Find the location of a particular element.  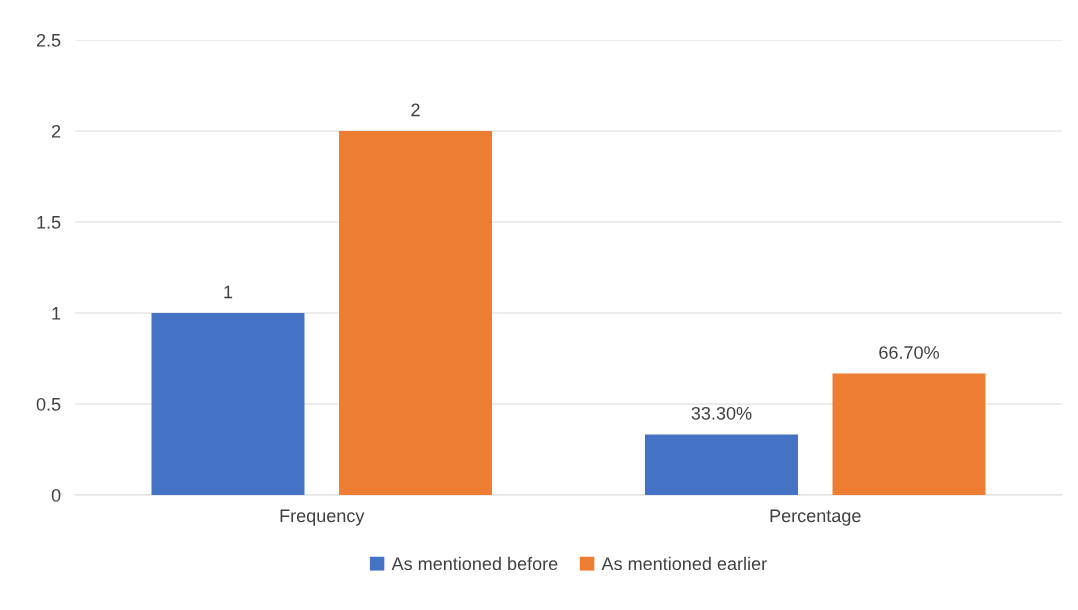

data-label: 33.30% is located at coordinates (721, 413).